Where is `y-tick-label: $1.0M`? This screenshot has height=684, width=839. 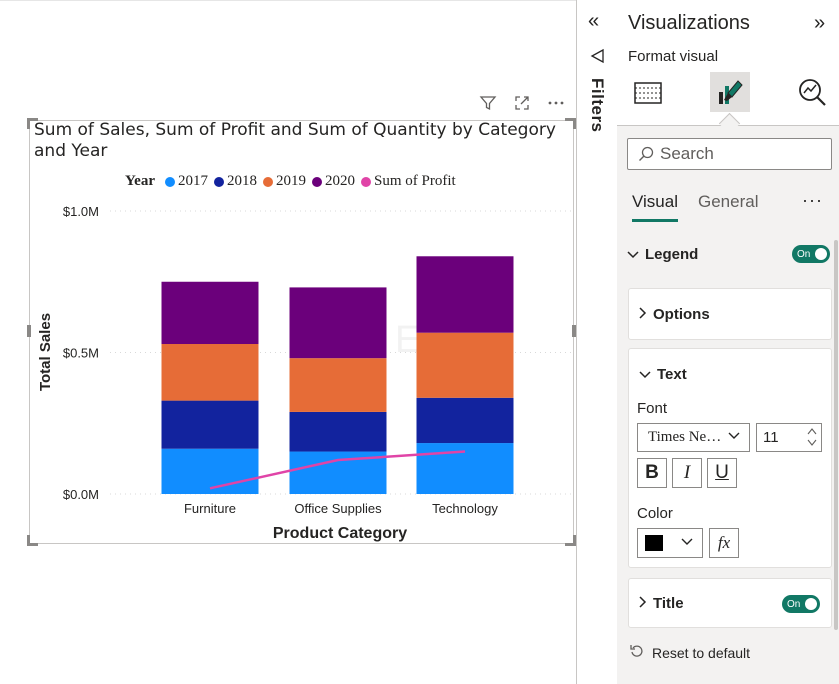
y-tick-label: $1.0M is located at coordinates (81, 211).